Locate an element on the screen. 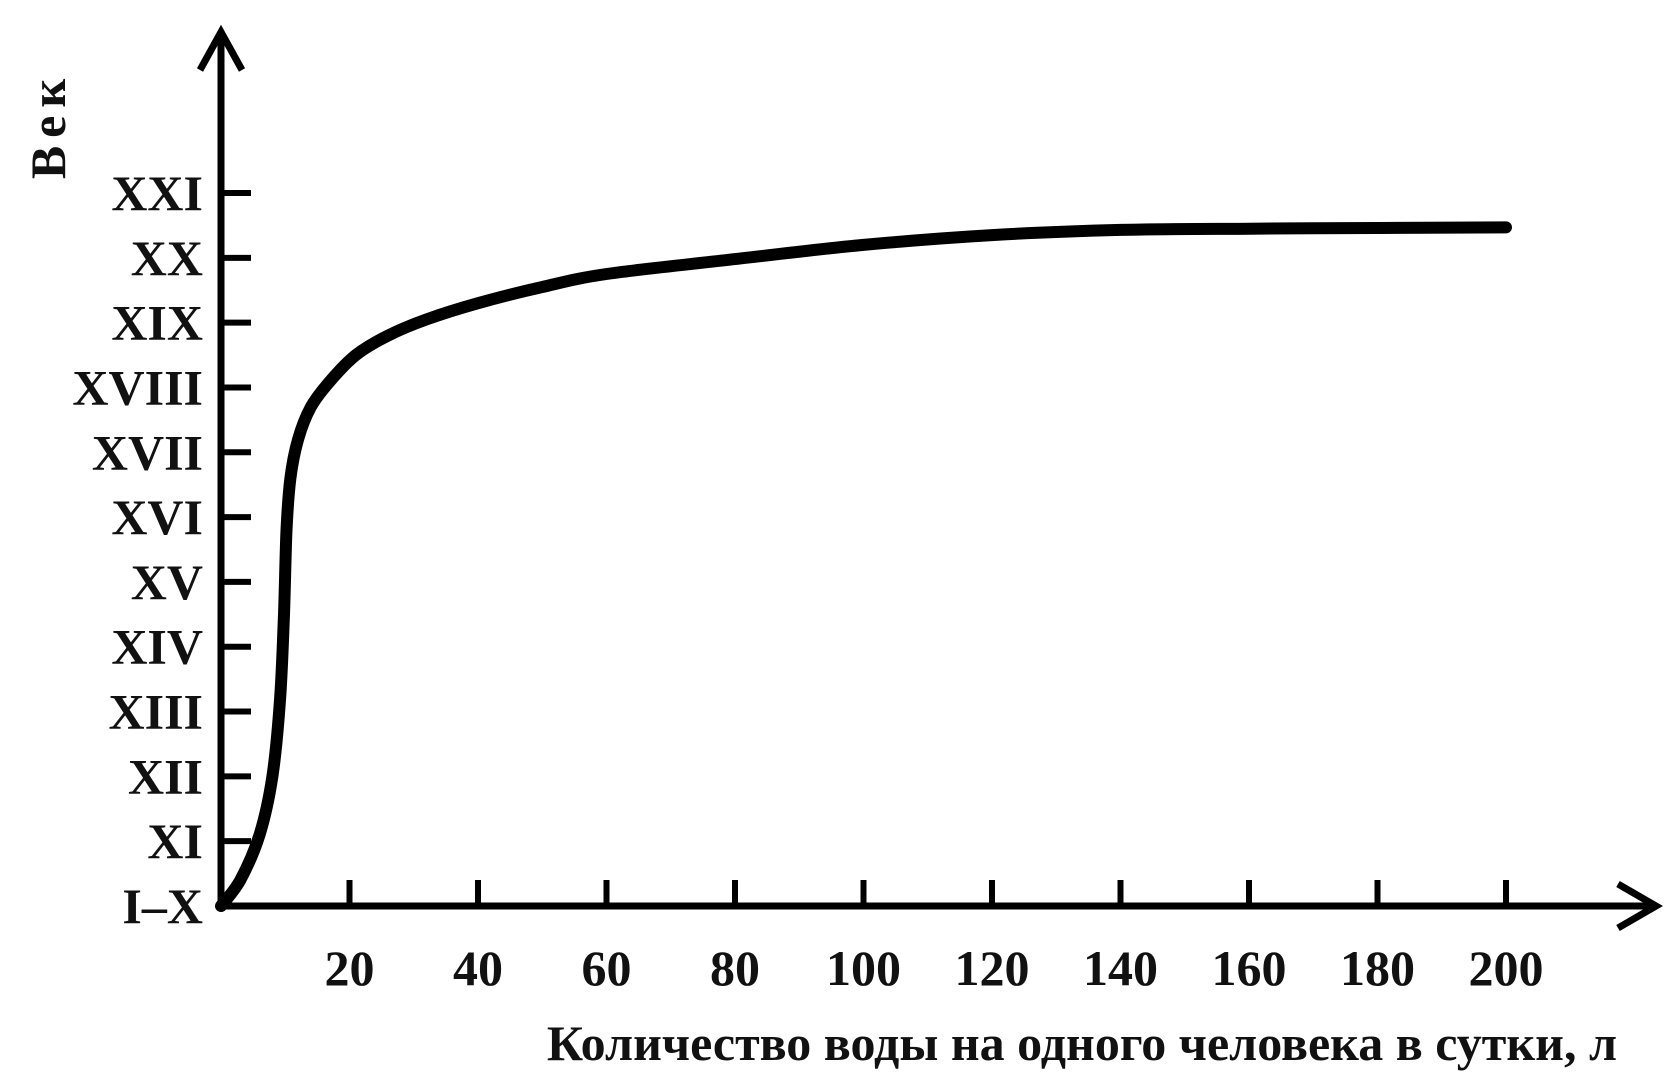  x-axis is located at coordinates (942, 906).